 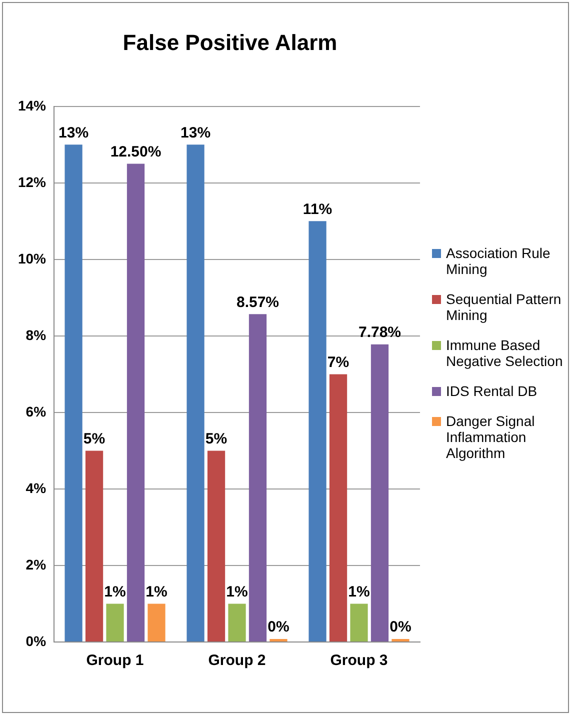 What do you see at coordinates (237, 661) in the screenshot?
I see `x-tick-label: Group 2` at bounding box center [237, 661].